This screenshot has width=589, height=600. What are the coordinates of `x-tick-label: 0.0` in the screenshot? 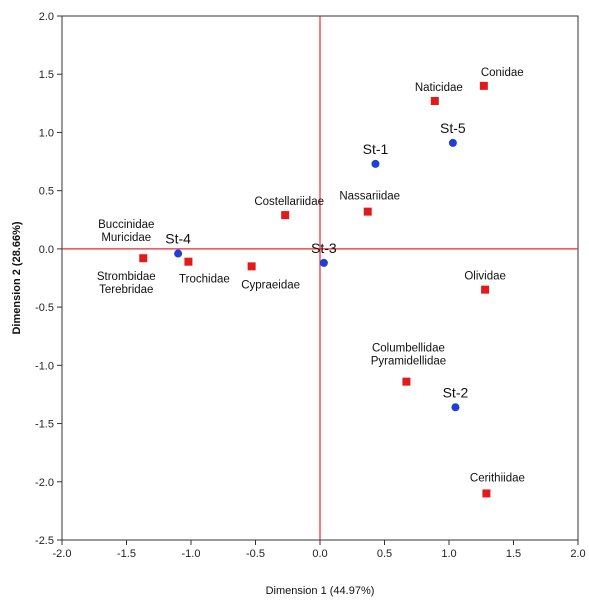 It's located at (319, 554).